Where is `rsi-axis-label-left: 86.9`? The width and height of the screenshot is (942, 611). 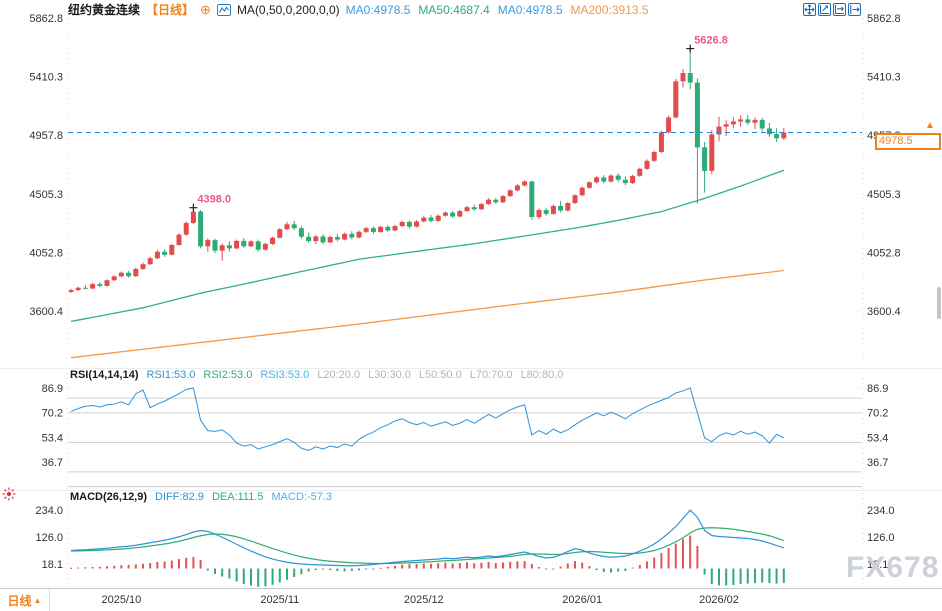
rsi-axis-label-left: 86.9 is located at coordinates (52, 389).